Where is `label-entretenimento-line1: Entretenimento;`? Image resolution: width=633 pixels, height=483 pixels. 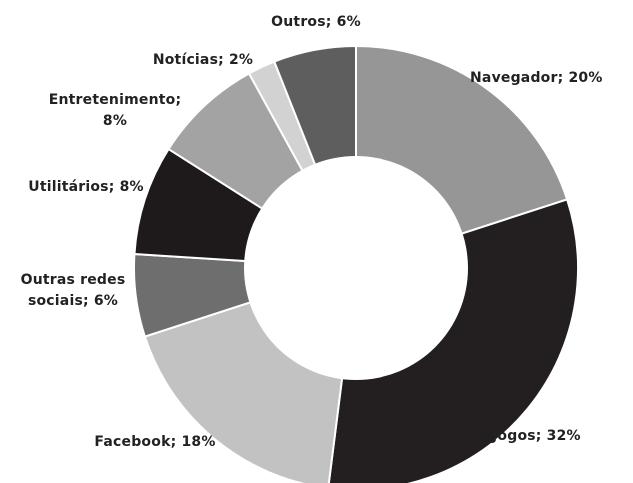
label-entretenimento-line1: Entretenimento; is located at coordinates (115, 100).